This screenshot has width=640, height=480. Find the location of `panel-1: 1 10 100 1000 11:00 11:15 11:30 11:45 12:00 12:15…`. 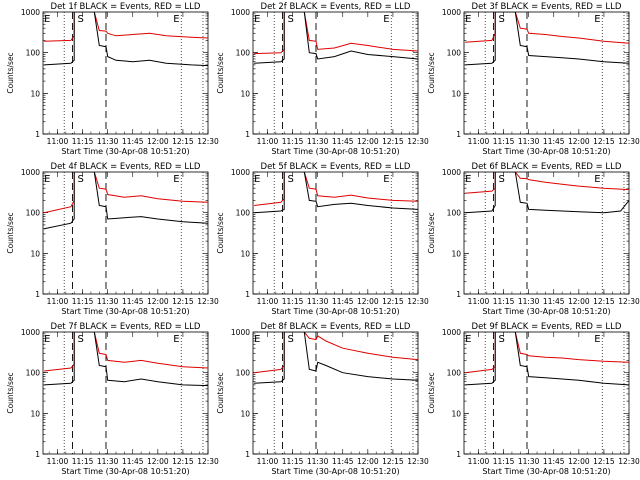

panel-1: 1 10 100 1000 11:00 11:15 11:30 11:45 12:00 12:15… is located at coordinates (112, 79).